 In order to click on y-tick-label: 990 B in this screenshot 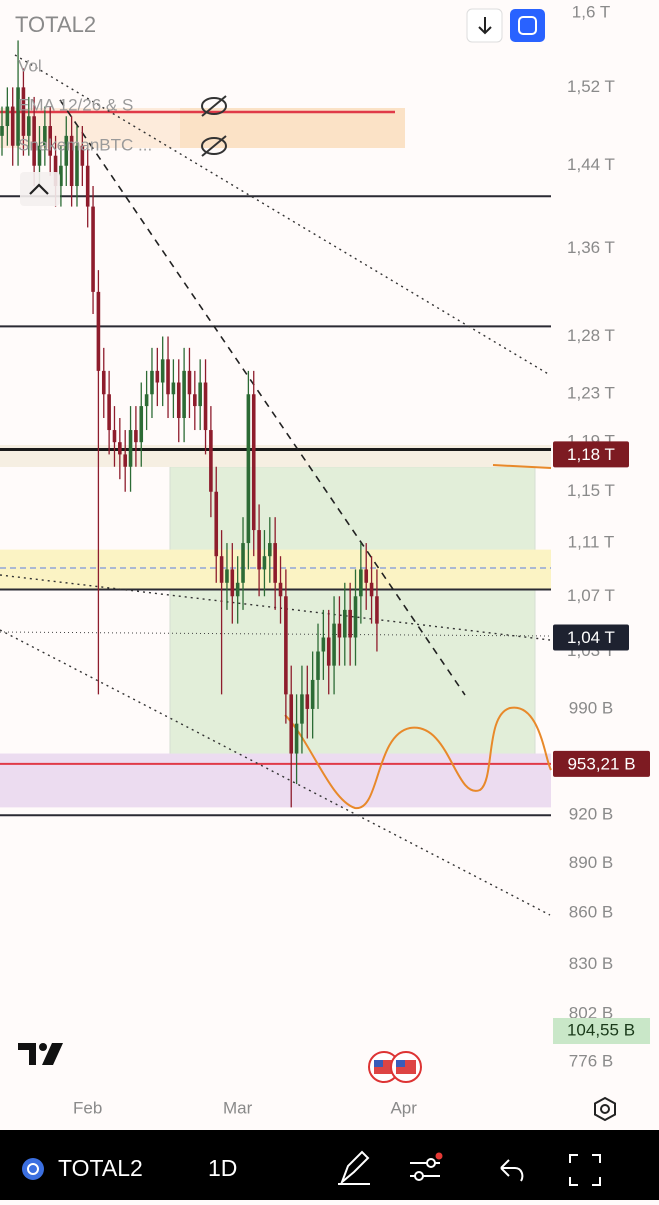, I will do `click(591, 707)`.